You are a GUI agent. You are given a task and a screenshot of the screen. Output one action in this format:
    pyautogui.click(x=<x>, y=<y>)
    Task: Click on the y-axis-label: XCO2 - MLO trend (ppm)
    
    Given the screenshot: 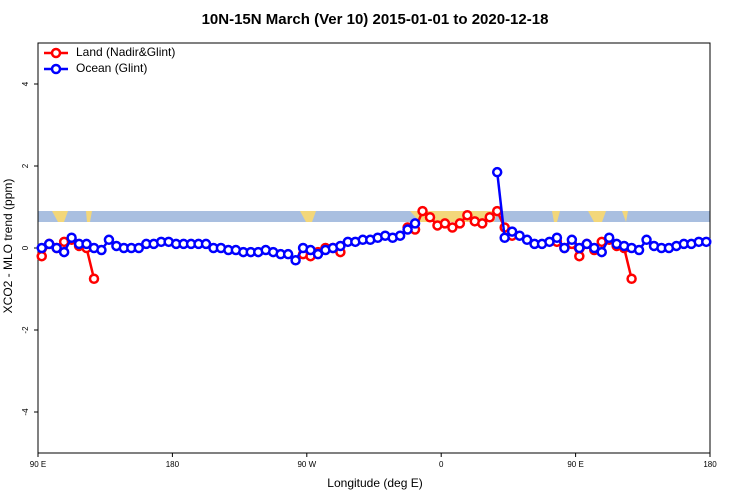 What is the action you would take?
    pyautogui.click(x=8, y=246)
    